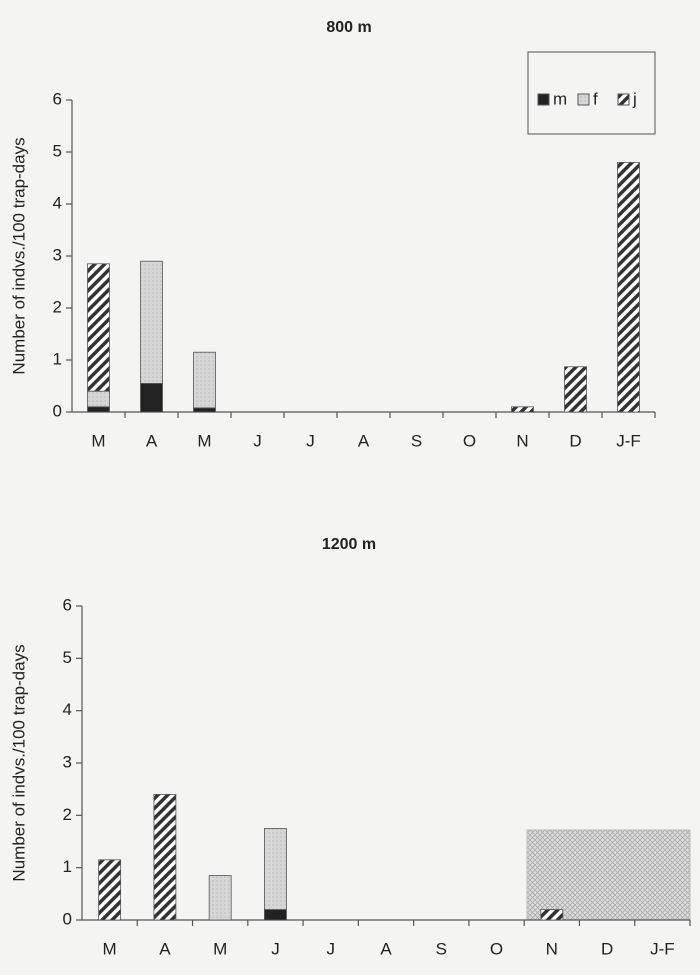 Image resolution: width=700 pixels, height=975 pixels. Describe the element at coordinates (634, 98) in the screenshot. I see `legend-label: j` at that location.